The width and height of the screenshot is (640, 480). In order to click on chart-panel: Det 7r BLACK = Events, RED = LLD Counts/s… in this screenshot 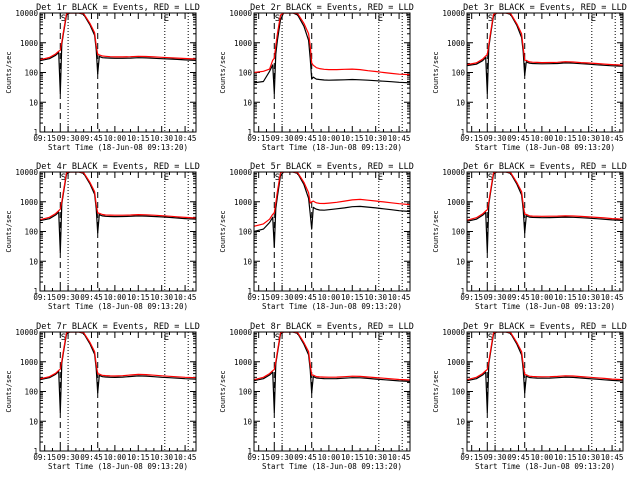, I will do `click(102, 396)`.